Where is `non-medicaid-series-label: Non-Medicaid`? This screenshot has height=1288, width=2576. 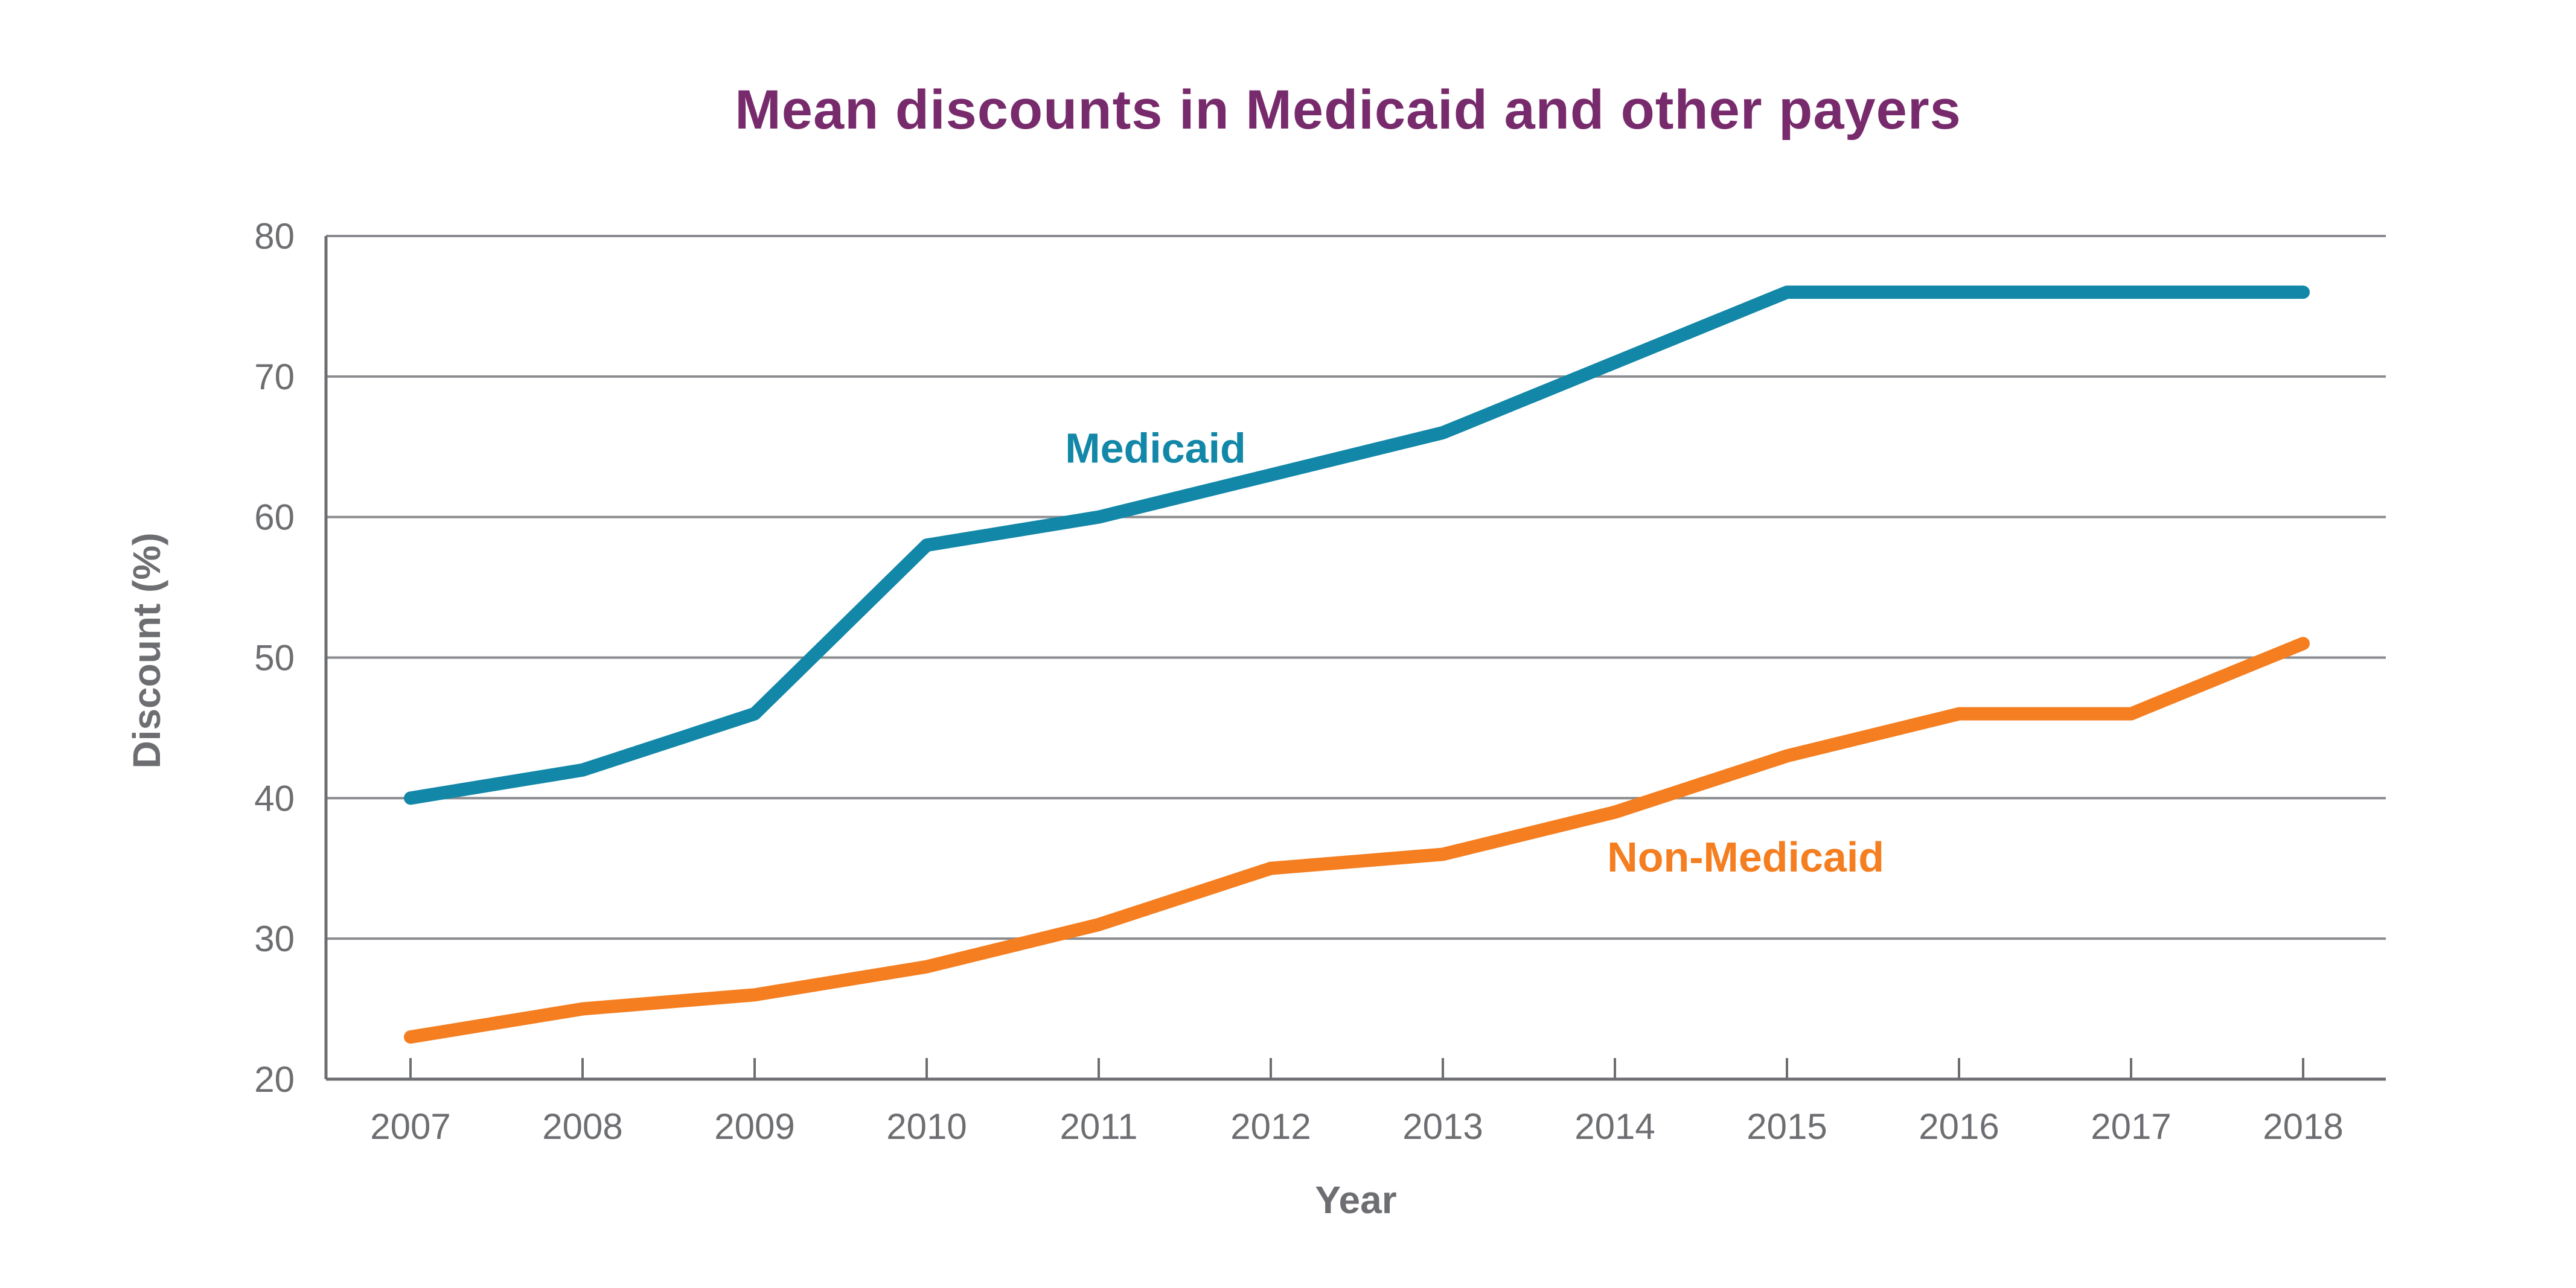 non-medicaid-series-label: Non-Medicaid is located at coordinates (1746, 857).